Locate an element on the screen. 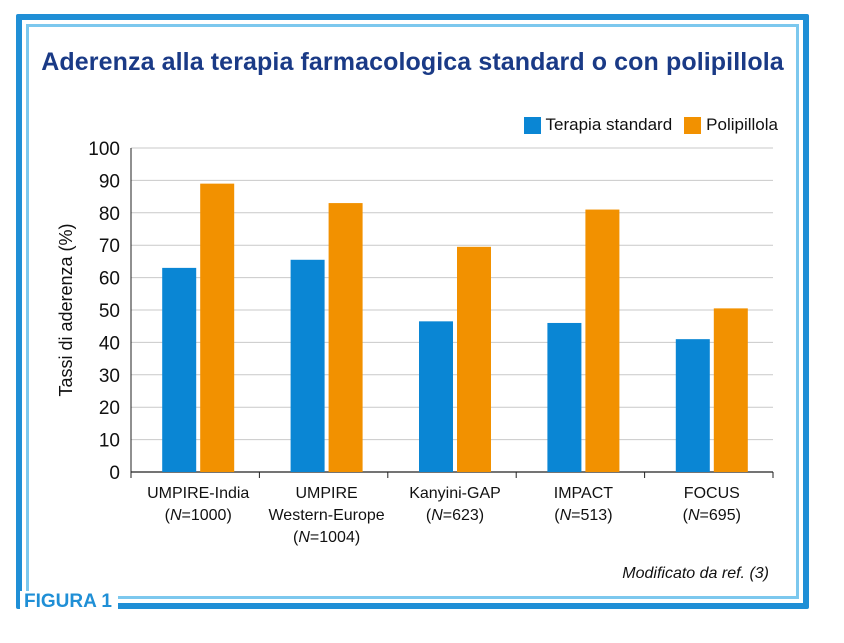  x-tick-label: (N=1004) is located at coordinates (326, 537).